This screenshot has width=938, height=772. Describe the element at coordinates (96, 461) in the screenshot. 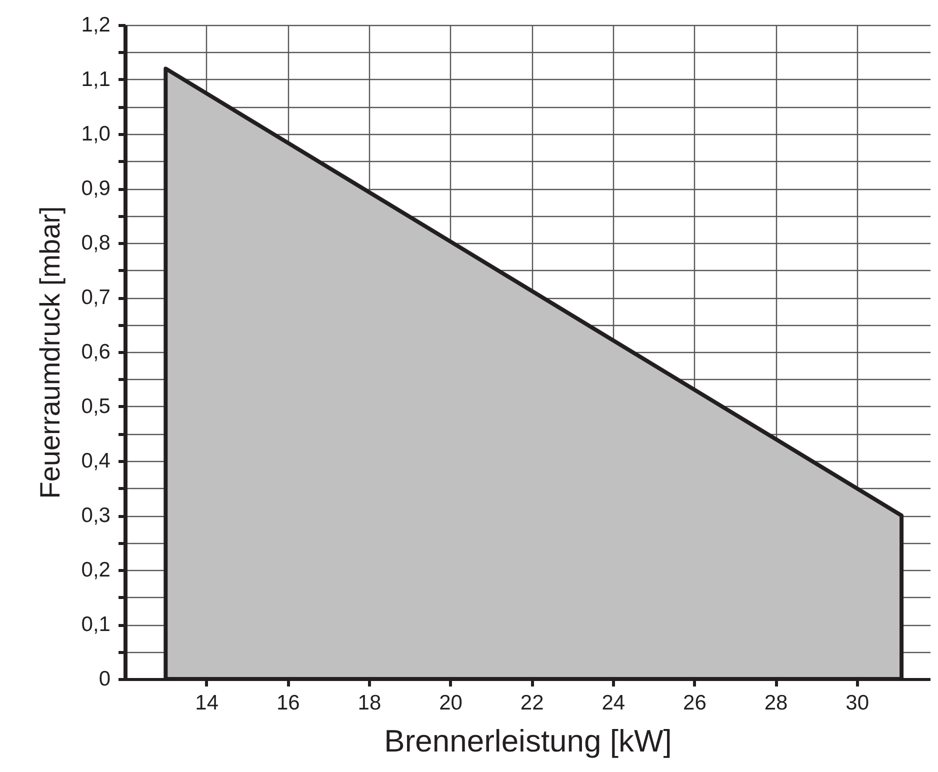

I see `y-tick-label: 0,4` at that location.